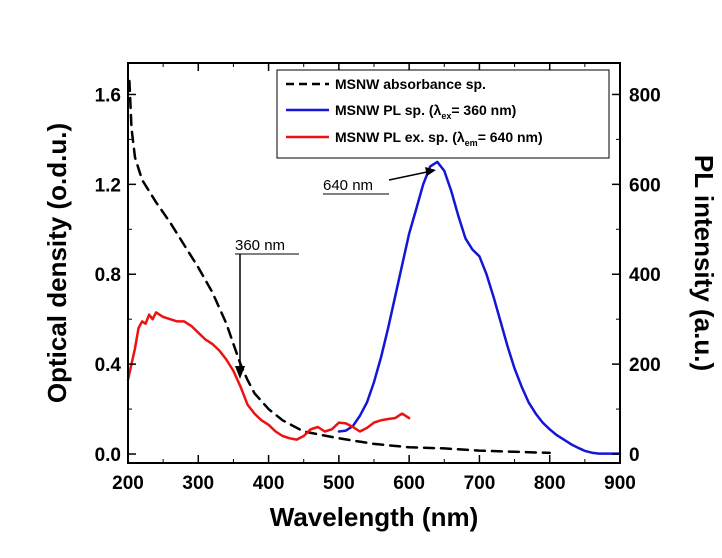 This screenshot has width=722, height=558. I want to click on series-pl-ex, so click(268, 376).